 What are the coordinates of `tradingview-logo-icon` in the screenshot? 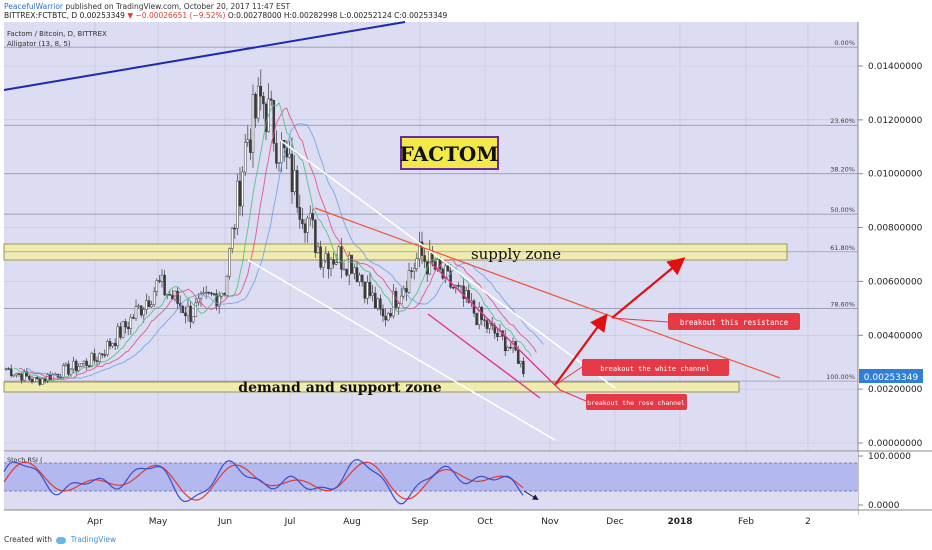 It's located at (61, 540).